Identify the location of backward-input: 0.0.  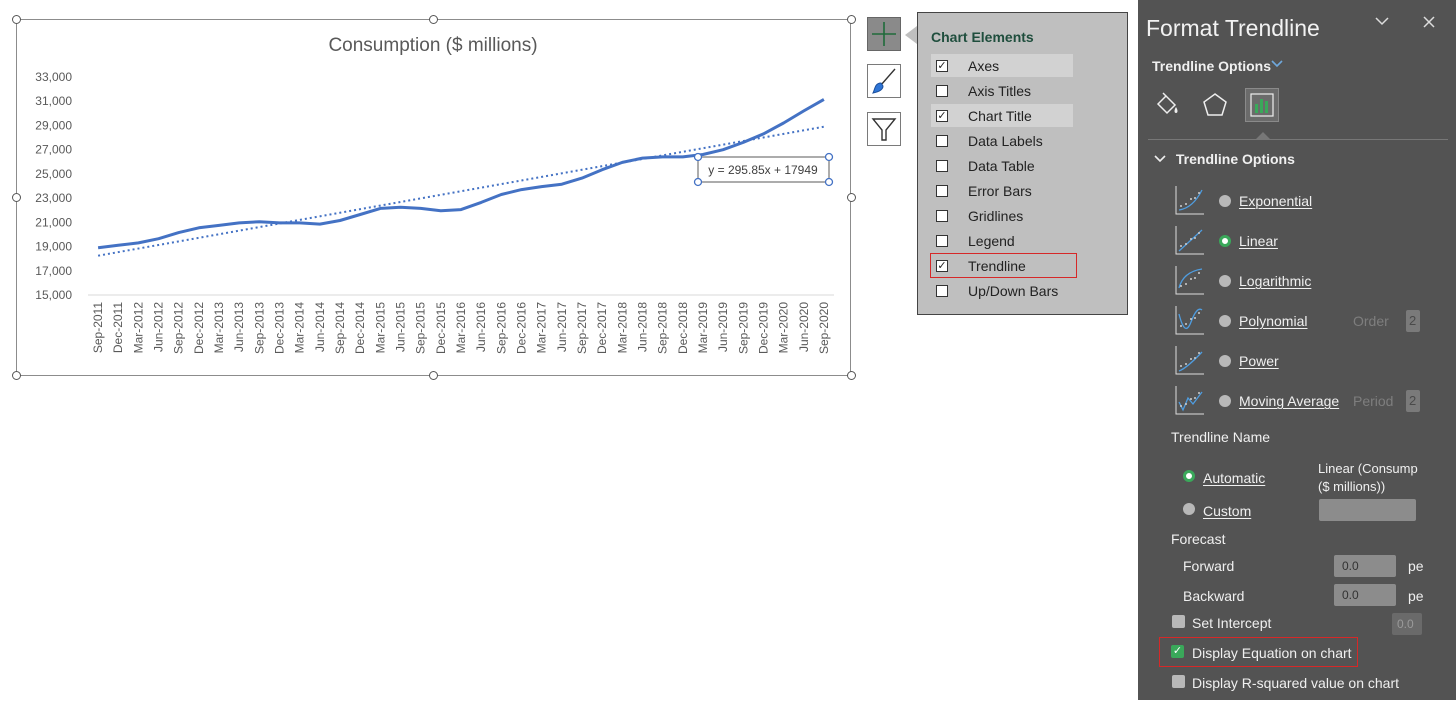
(1365, 595).